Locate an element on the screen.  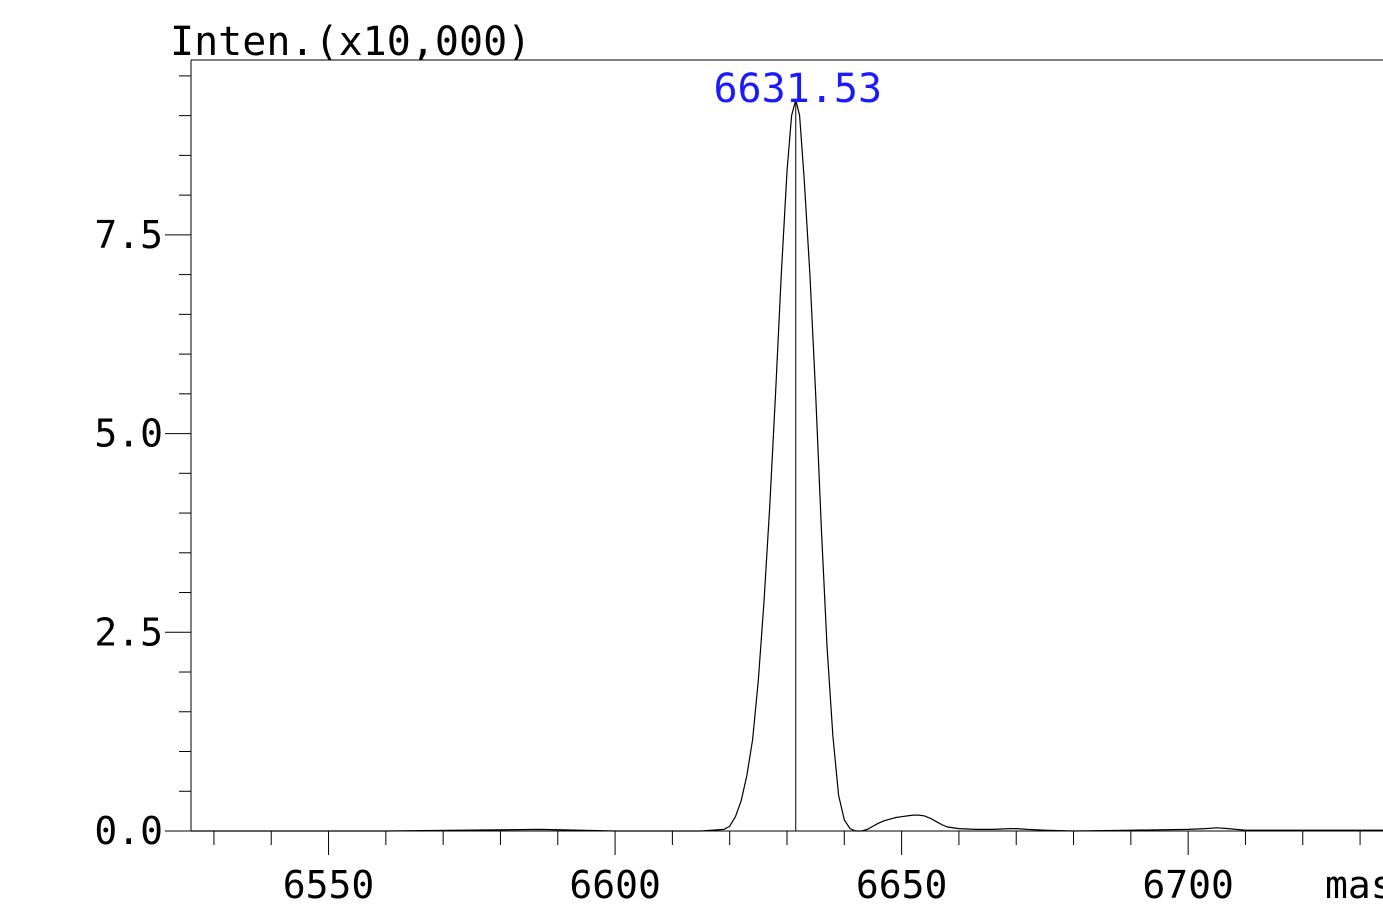
y-axis: 0.0 2.5 5.0 7.5 is located at coordinates (142, 464).